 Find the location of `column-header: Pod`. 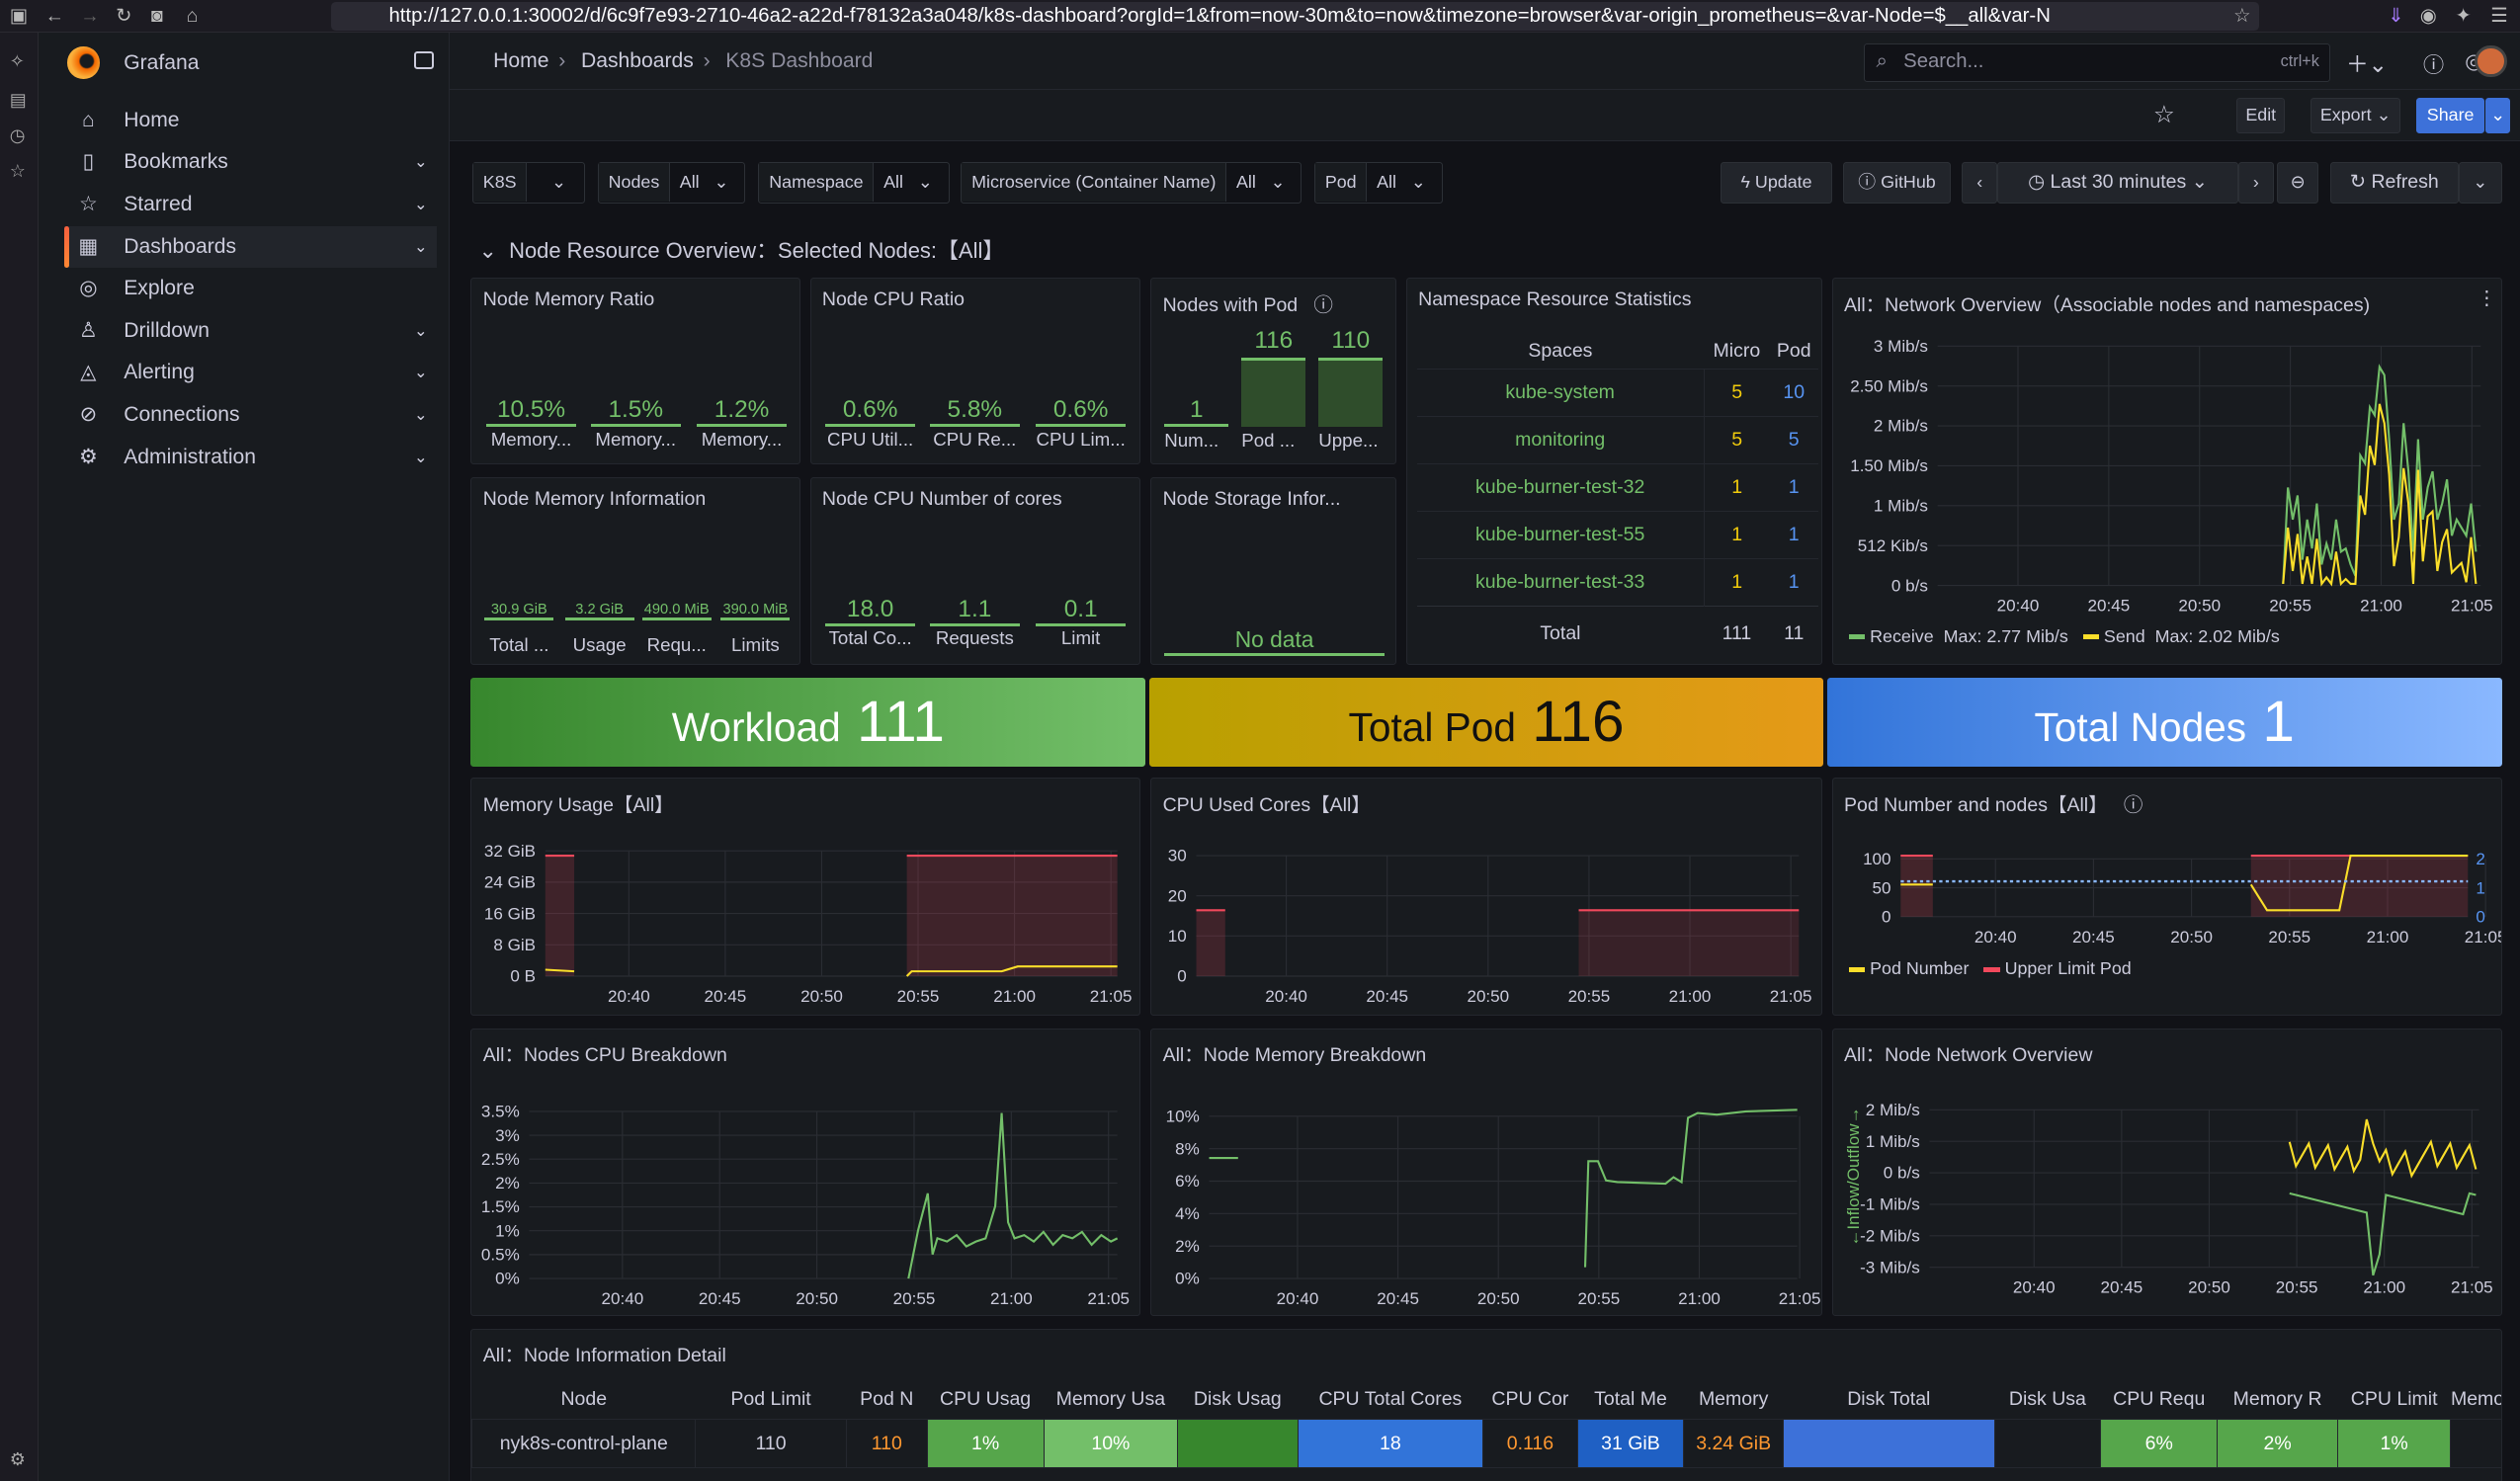

column-header: Pod is located at coordinates (1793, 351).